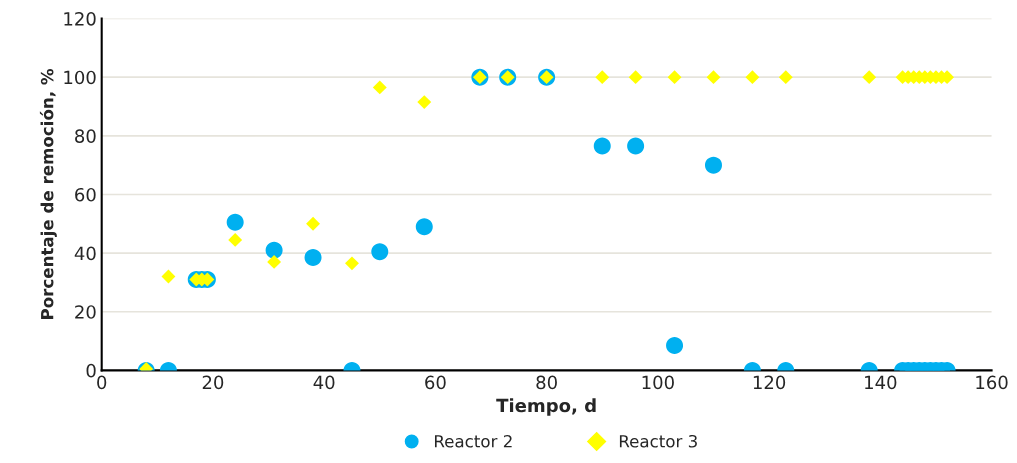  I want to click on x-tick-label: 140, so click(881, 382).